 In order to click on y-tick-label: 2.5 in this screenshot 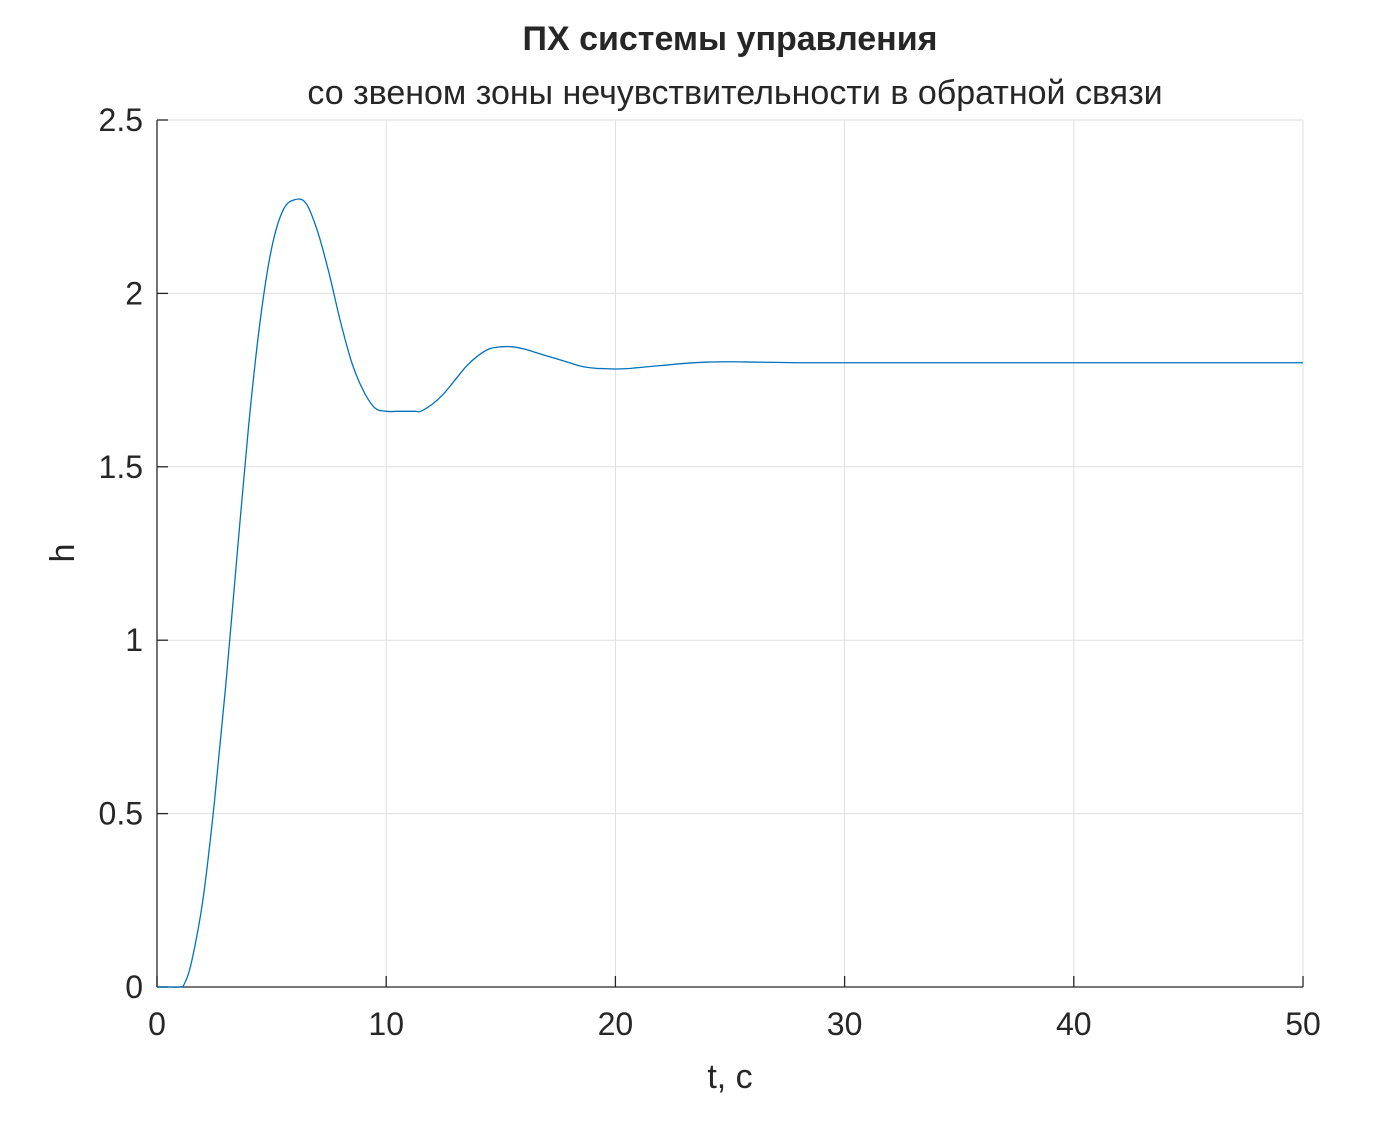, I will do `click(121, 120)`.